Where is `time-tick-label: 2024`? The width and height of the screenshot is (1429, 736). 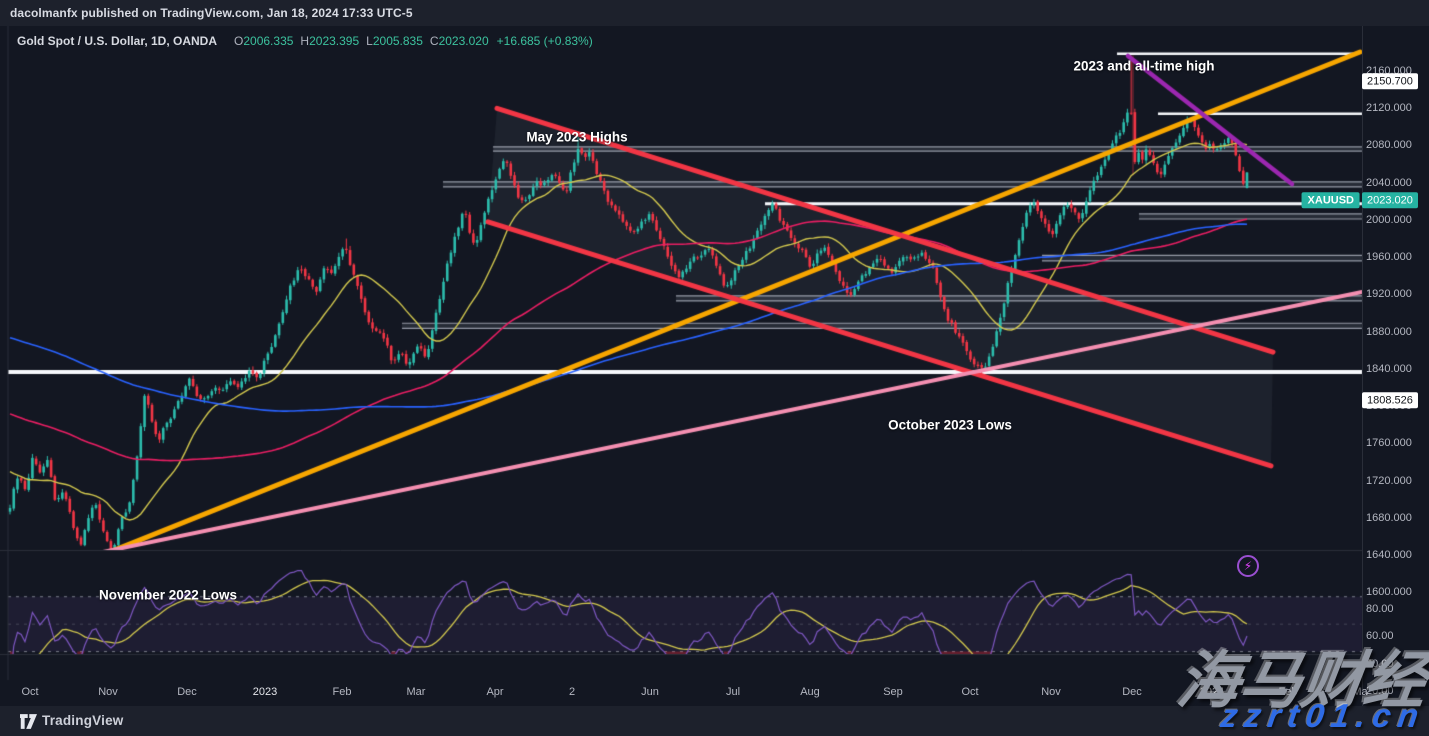
time-tick-label: 2024 is located at coordinates (1212, 692).